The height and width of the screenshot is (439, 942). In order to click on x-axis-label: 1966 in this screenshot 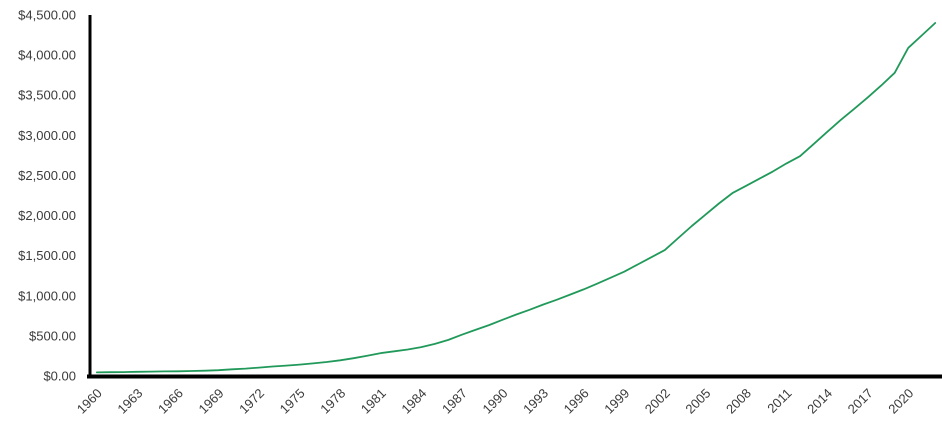, I will do `click(170, 401)`.